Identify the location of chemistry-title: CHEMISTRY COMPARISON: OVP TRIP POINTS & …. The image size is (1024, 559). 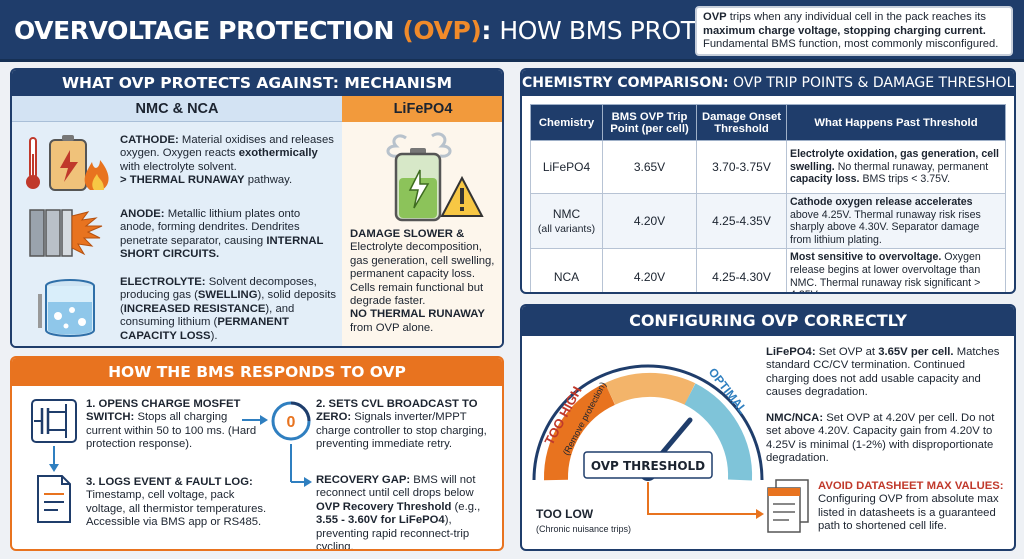
(768, 83).